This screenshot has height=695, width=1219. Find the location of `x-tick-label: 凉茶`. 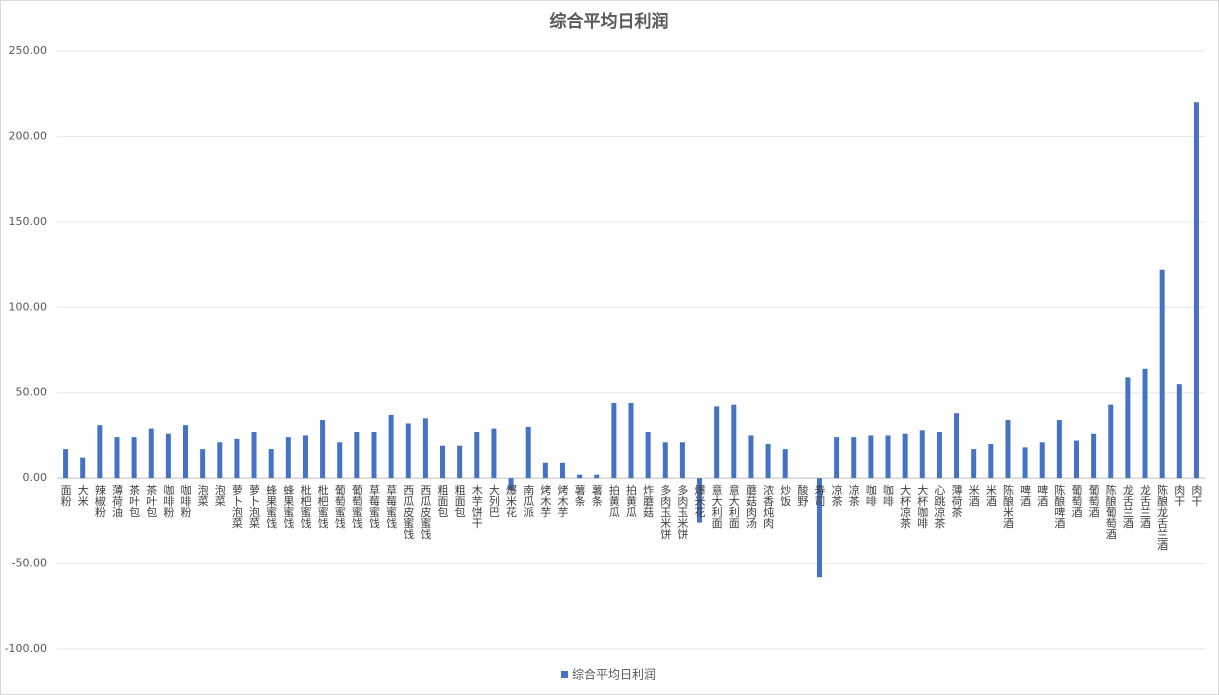

x-tick-label: 凉茶 is located at coordinates (836, 494).